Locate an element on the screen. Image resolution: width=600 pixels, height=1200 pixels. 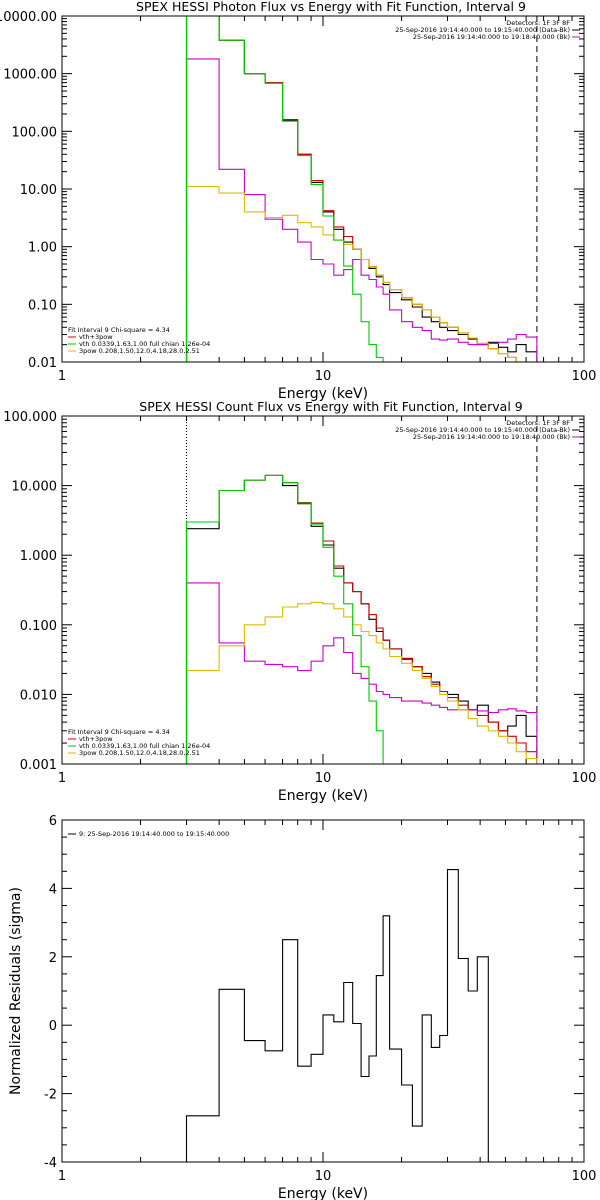
y-tick-label: 0.001 is located at coordinates (38, 765).